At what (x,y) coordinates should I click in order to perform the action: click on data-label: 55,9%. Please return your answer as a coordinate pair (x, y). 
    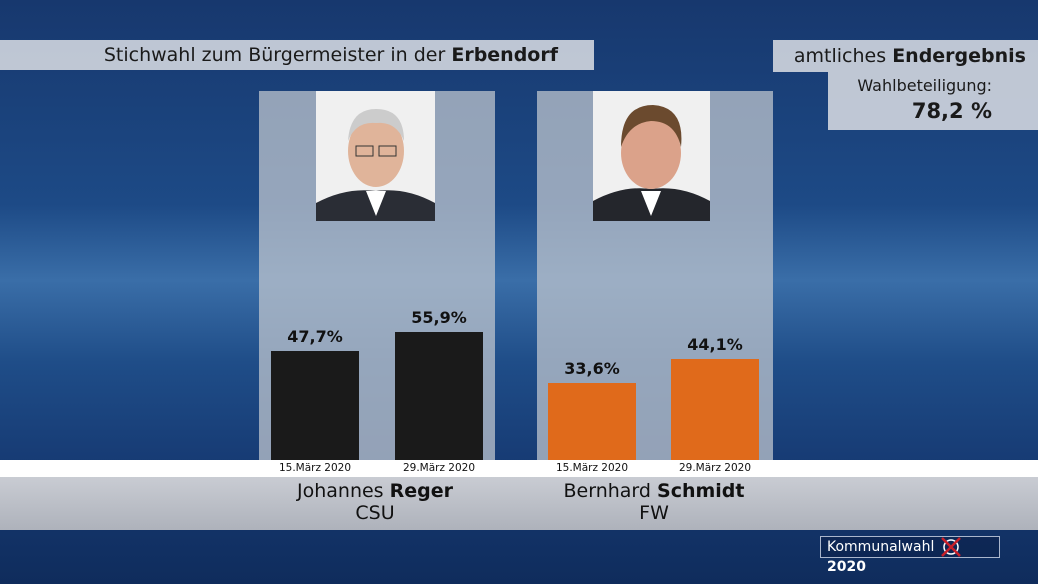
    Looking at the image, I should click on (439, 317).